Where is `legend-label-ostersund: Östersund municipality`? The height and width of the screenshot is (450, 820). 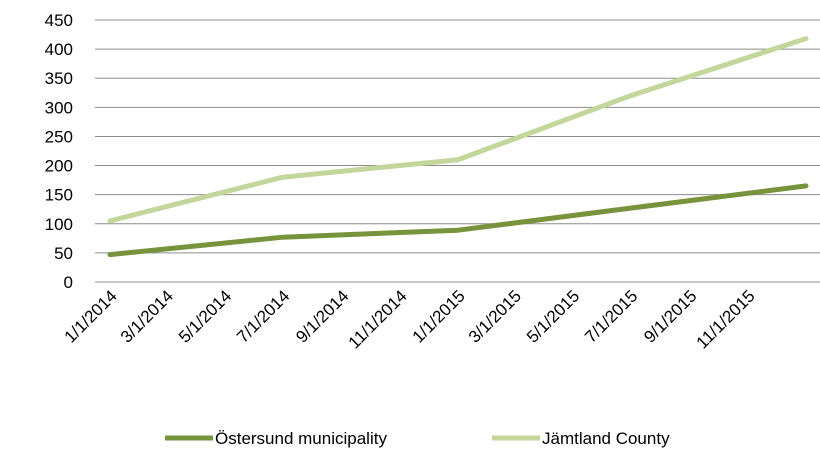 legend-label-ostersund: Östersund municipality is located at coordinates (301, 438).